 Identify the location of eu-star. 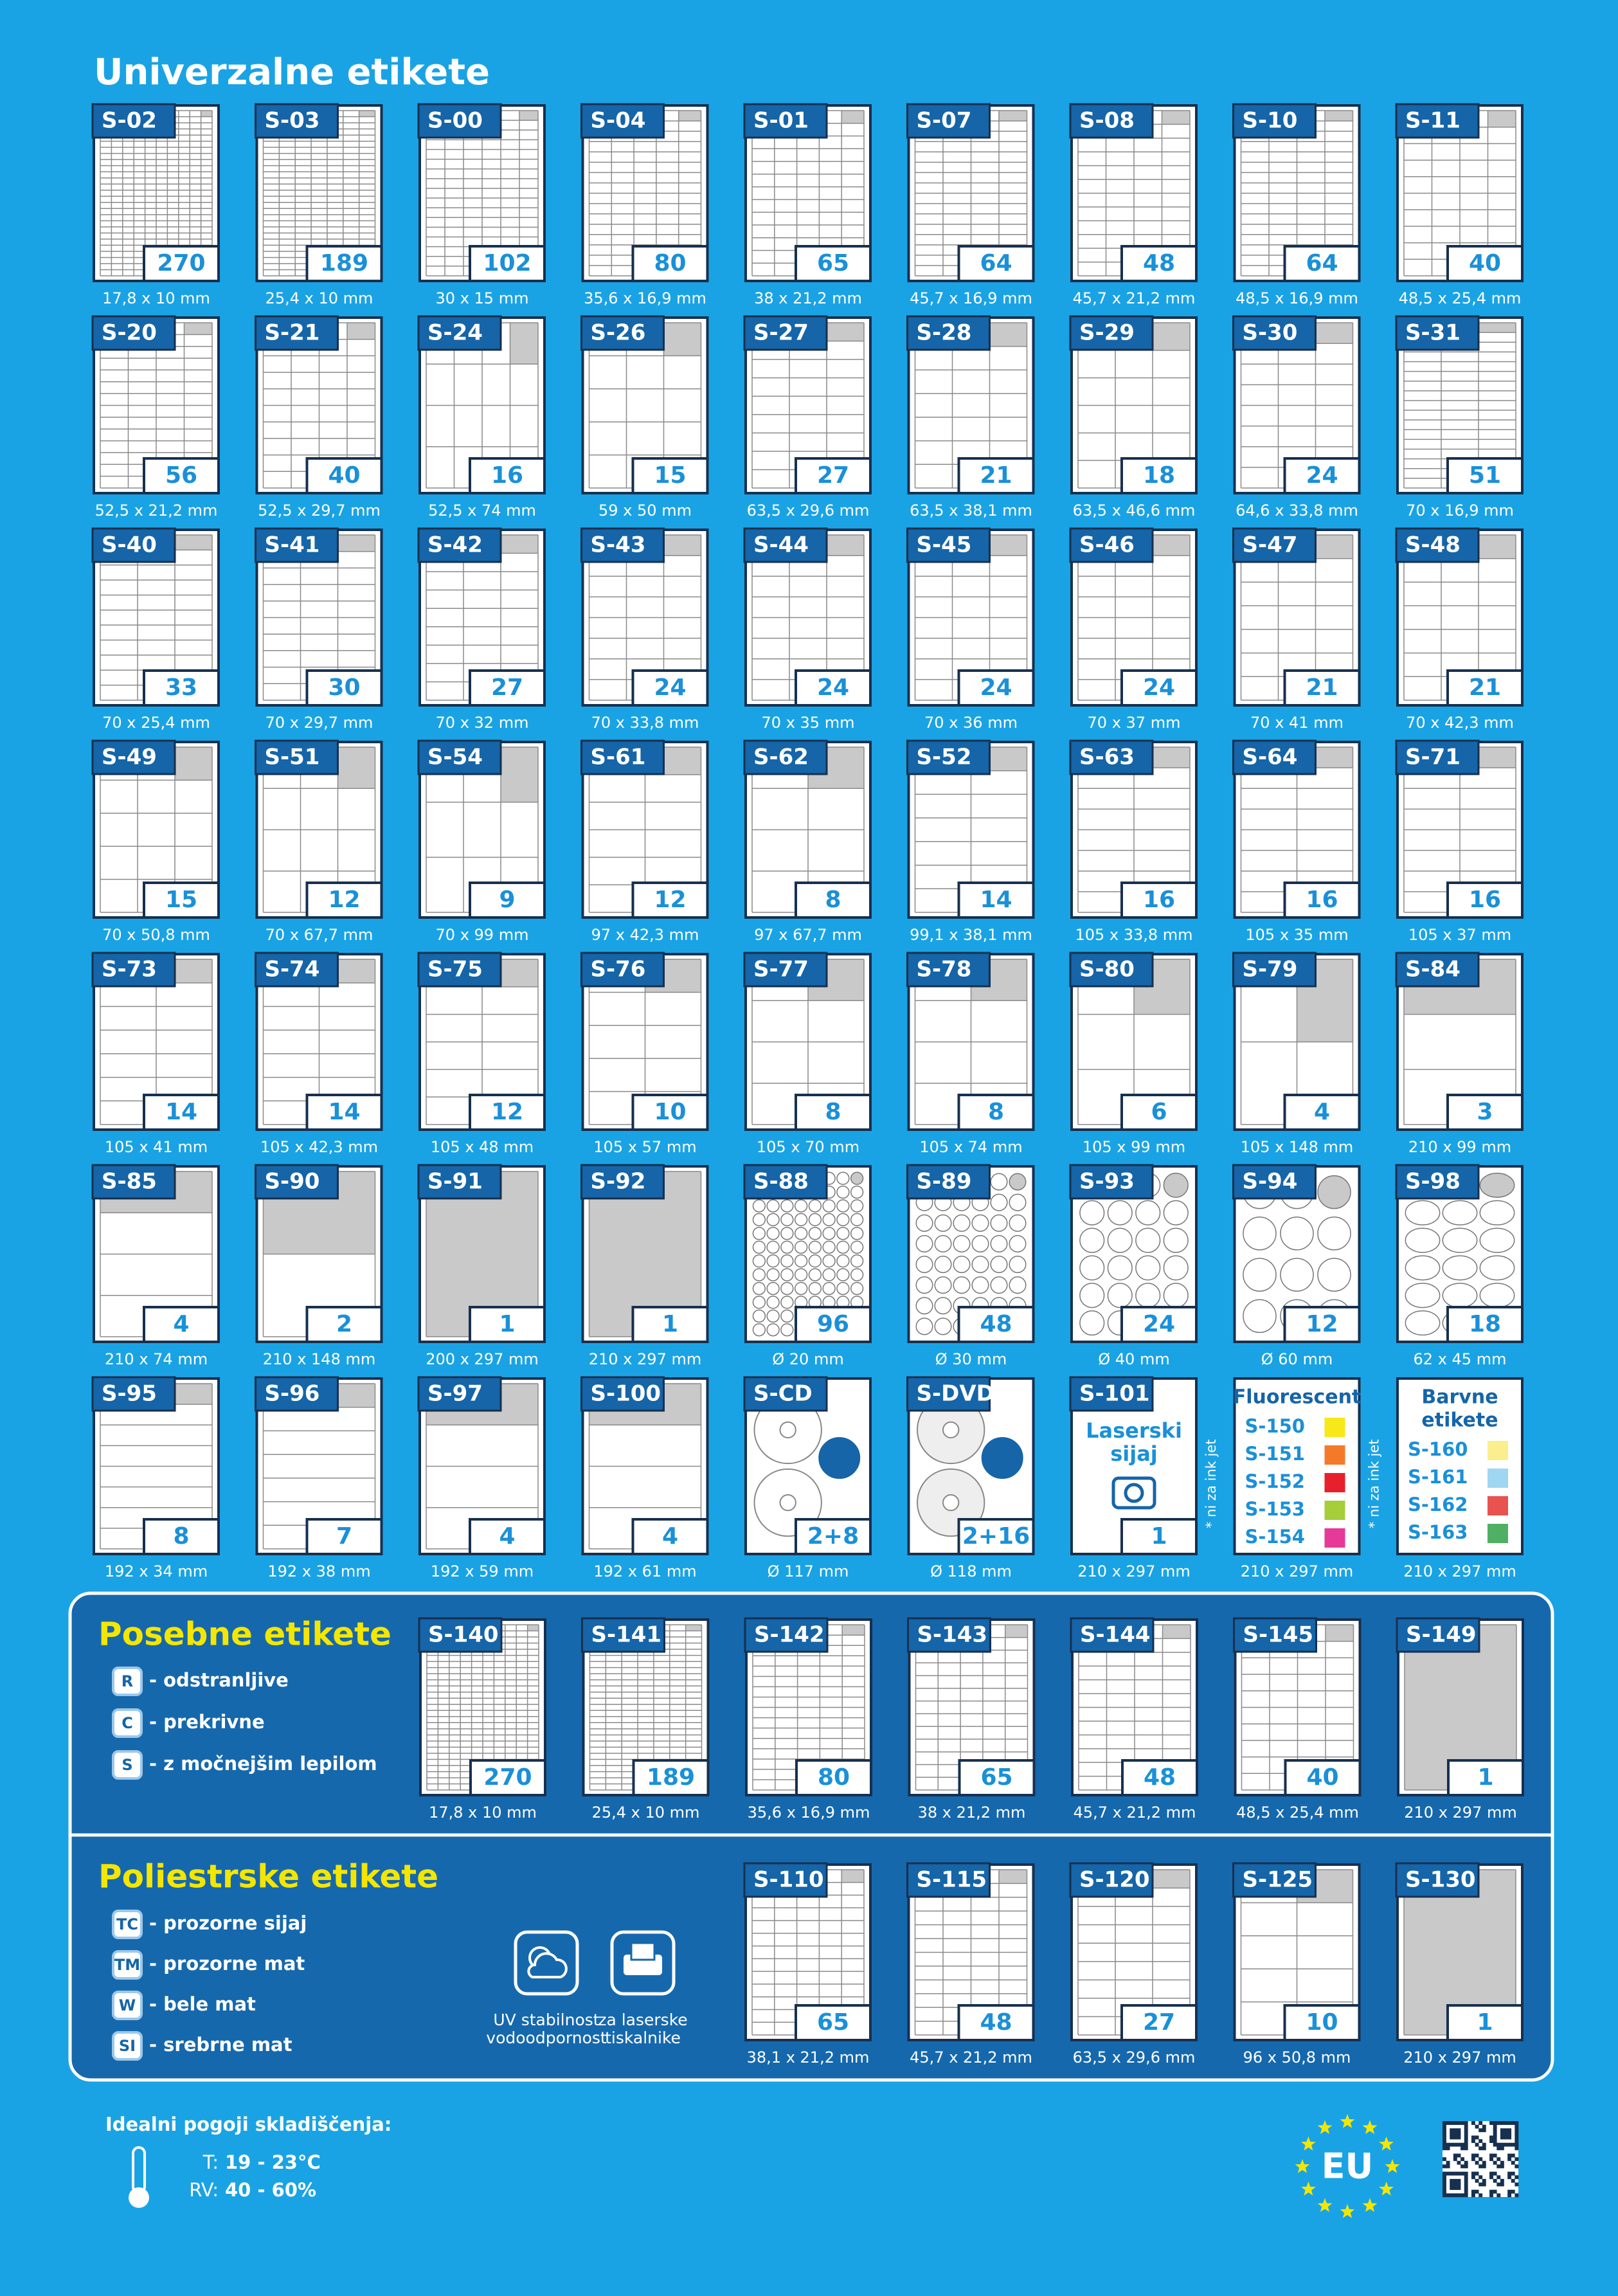
(1370, 2205).